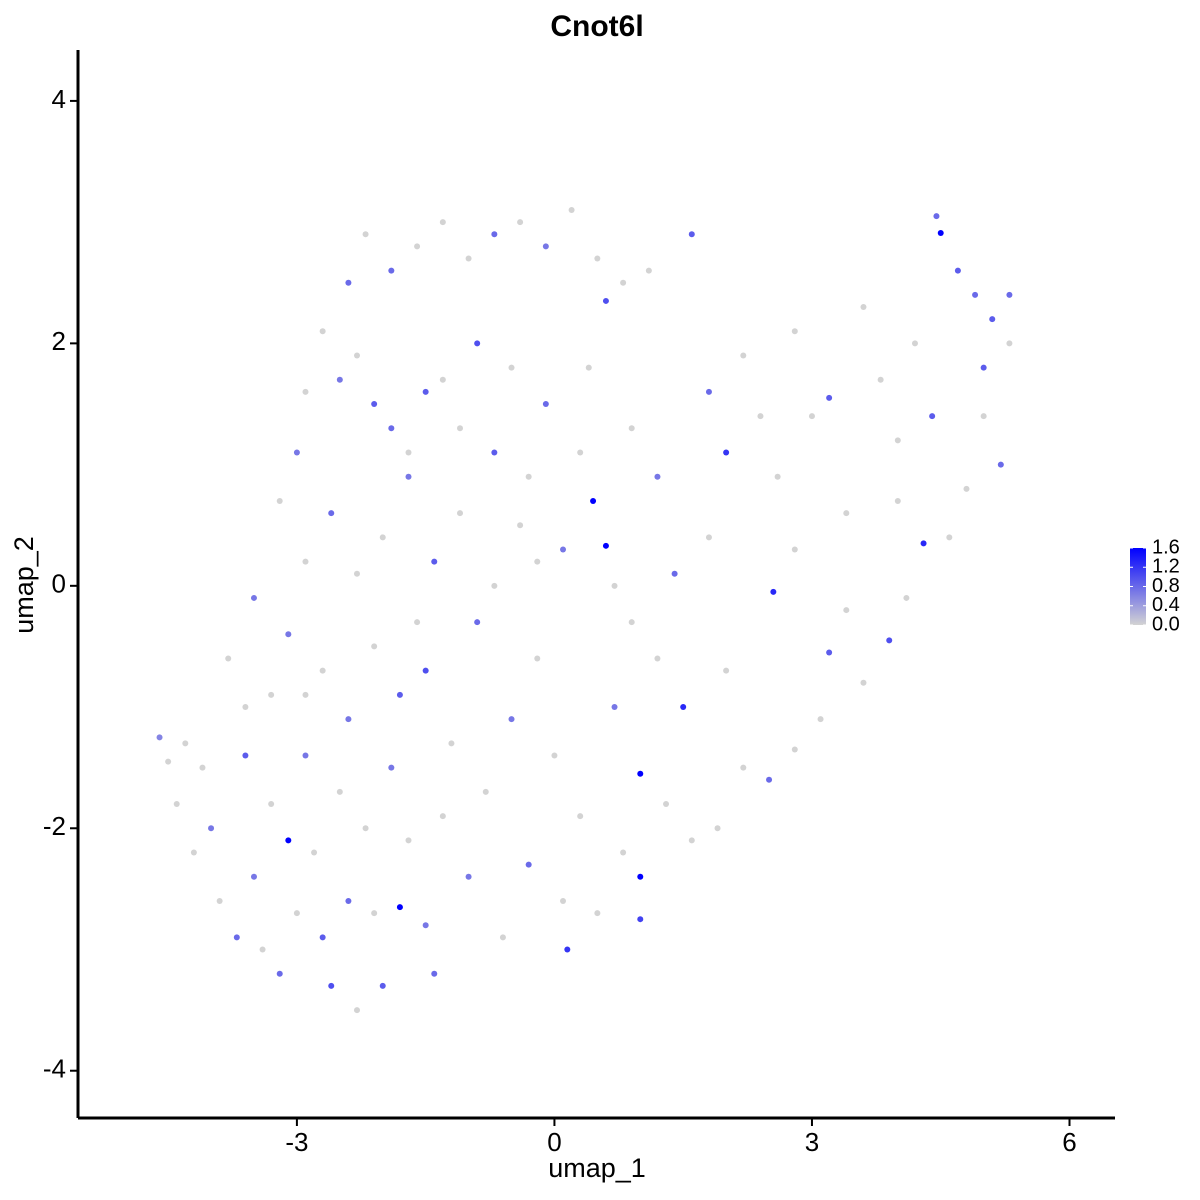  What do you see at coordinates (59, 584) in the screenshot?
I see `y-tick-label: 0` at bounding box center [59, 584].